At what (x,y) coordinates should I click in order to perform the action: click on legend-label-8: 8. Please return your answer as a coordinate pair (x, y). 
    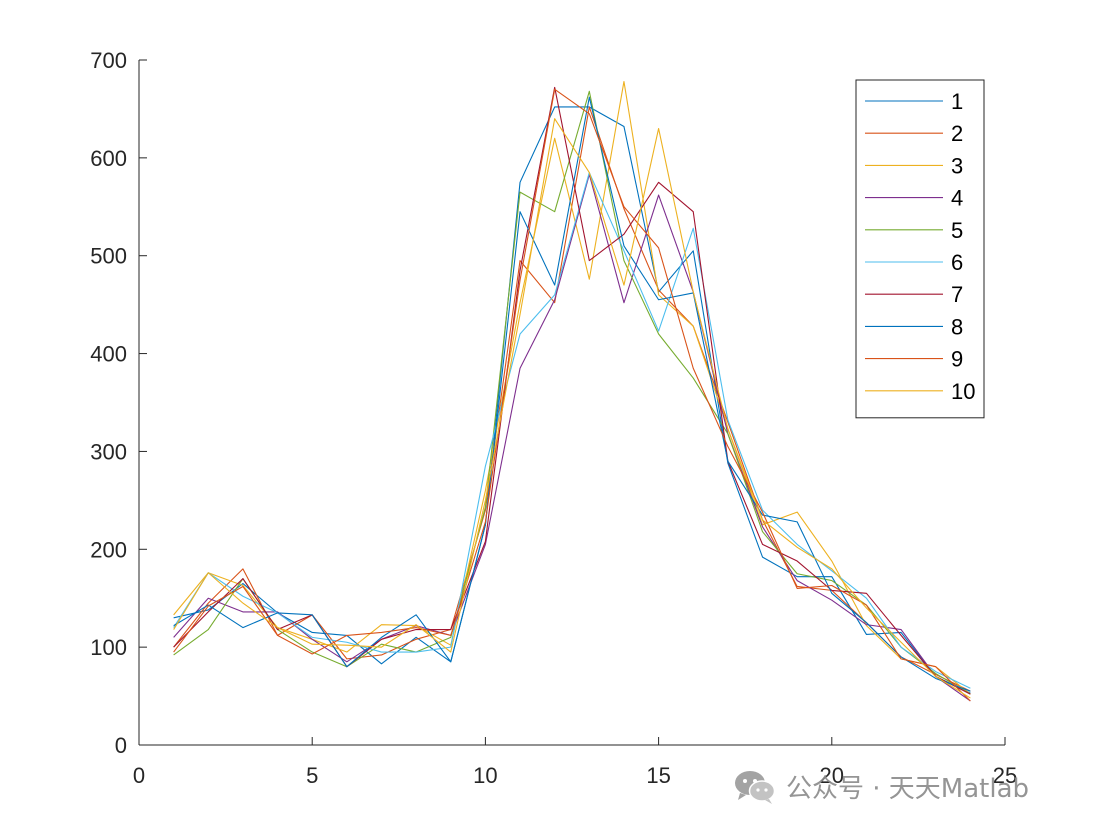
    Looking at the image, I should click on (957, 326).